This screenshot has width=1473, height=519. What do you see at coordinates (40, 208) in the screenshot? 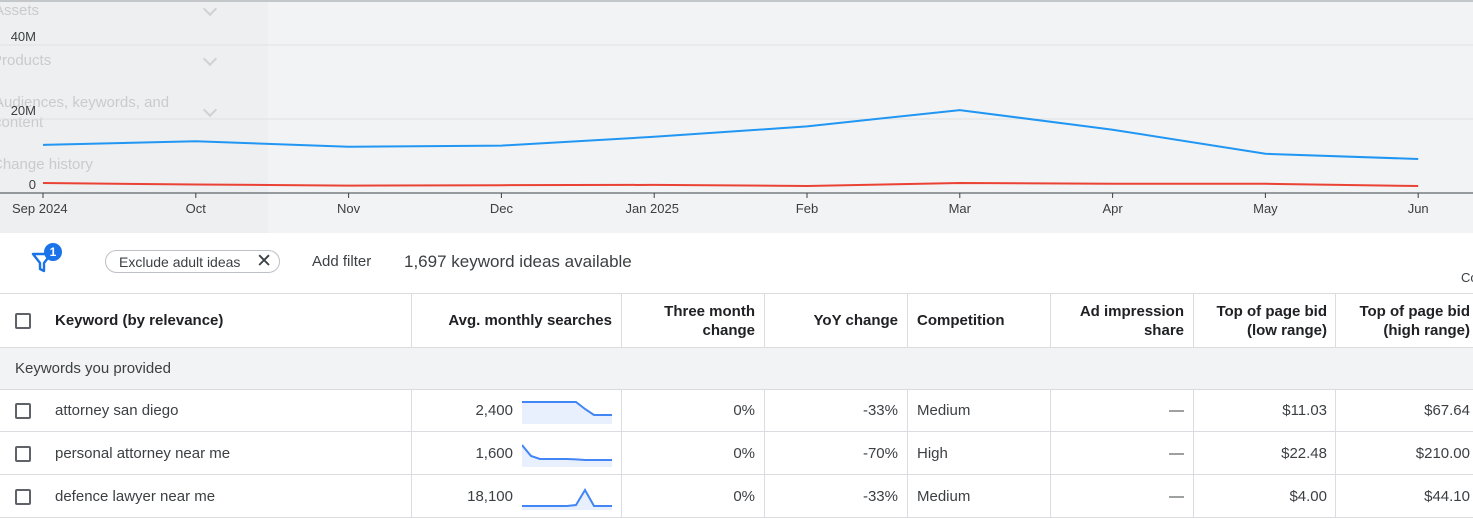
I see `x-tick-label: Sep 2024` at bounding box center [40, 208].